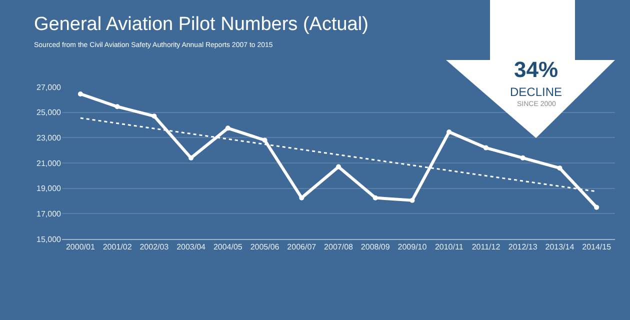  Describe the element at coordinates (228, 247) in the screenshot. I see `x-tick-label: 2004/05` at that location.